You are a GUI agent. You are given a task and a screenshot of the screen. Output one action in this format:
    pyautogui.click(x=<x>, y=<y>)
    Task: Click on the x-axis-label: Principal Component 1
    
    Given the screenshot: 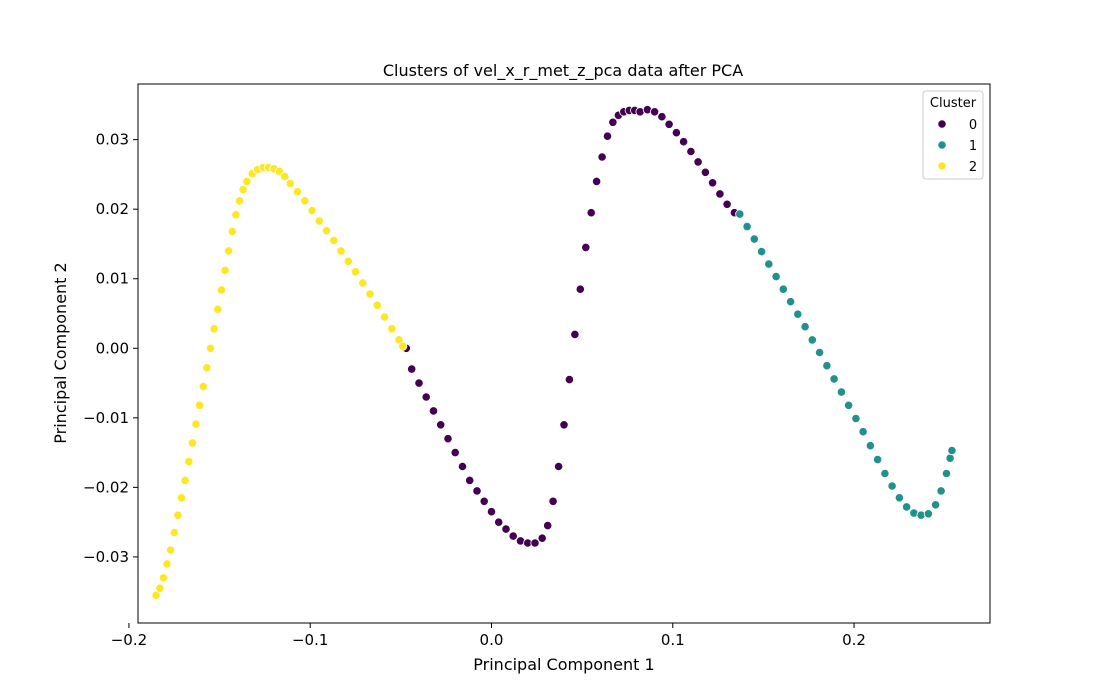 What is the action you would take?
    pyautogui.click(x=563, y=664)
    